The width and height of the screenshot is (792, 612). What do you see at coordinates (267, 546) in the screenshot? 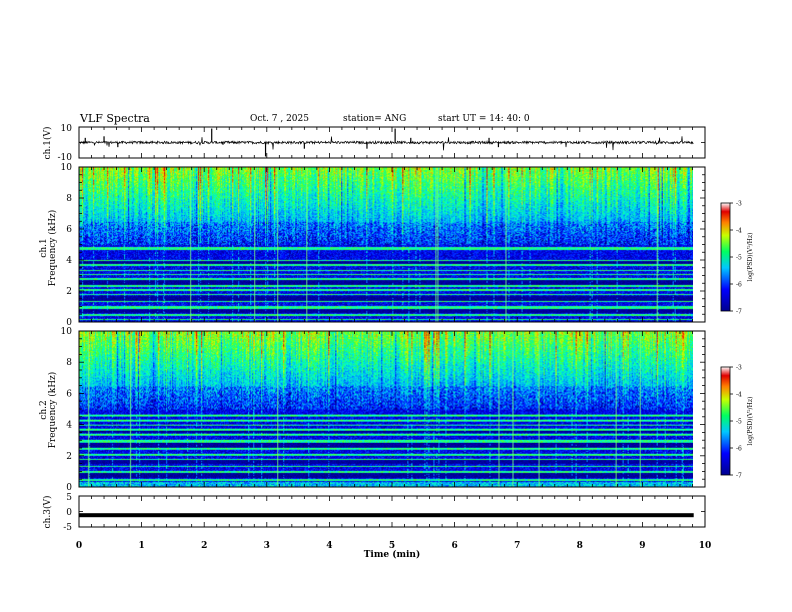
I see `x-tick-label: 3` at bounding box center [267, 546].